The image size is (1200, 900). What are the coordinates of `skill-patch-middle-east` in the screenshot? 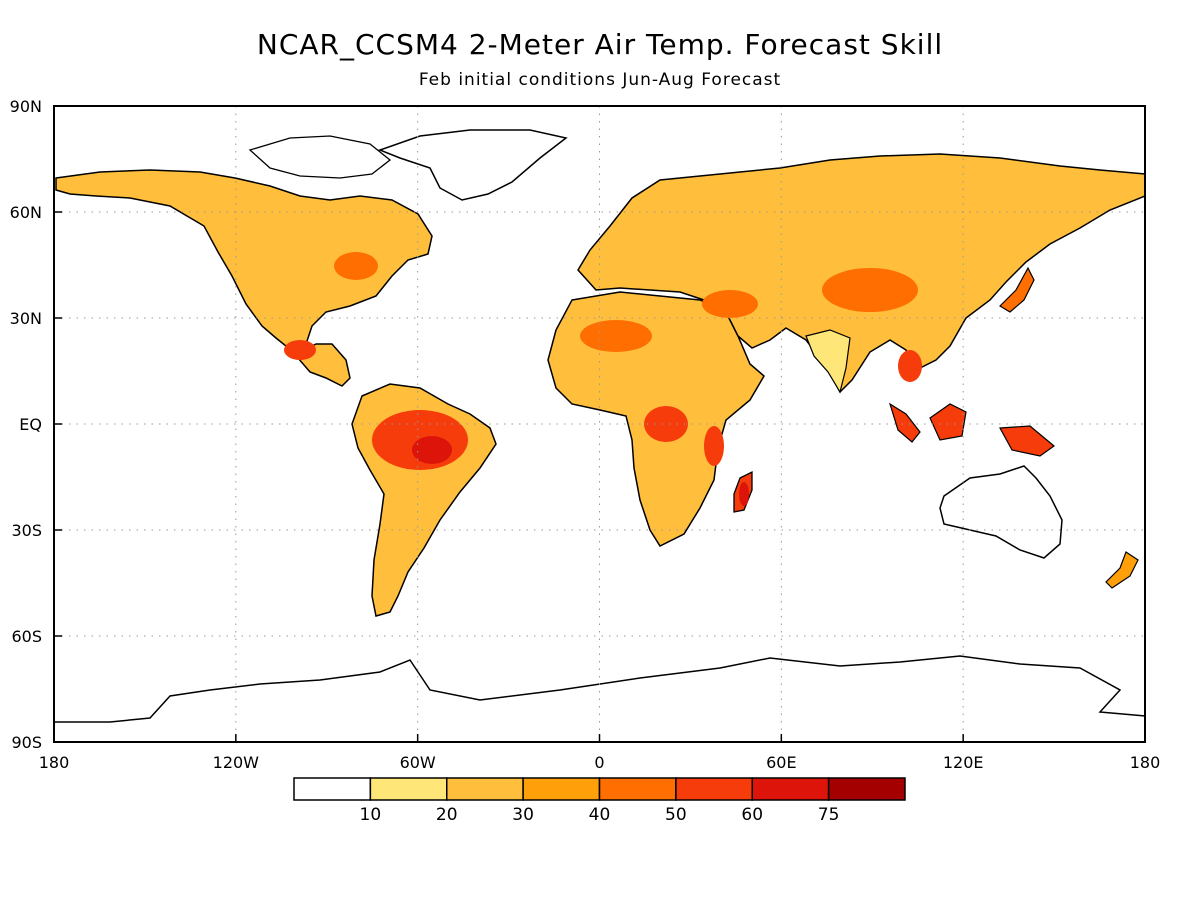 It's located at (730, 304).